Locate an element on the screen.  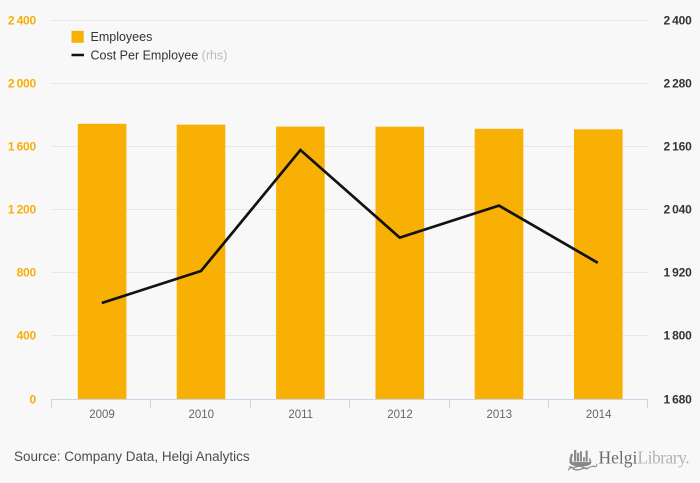
svg-text: 2013 is located at coordinates (500, 415).